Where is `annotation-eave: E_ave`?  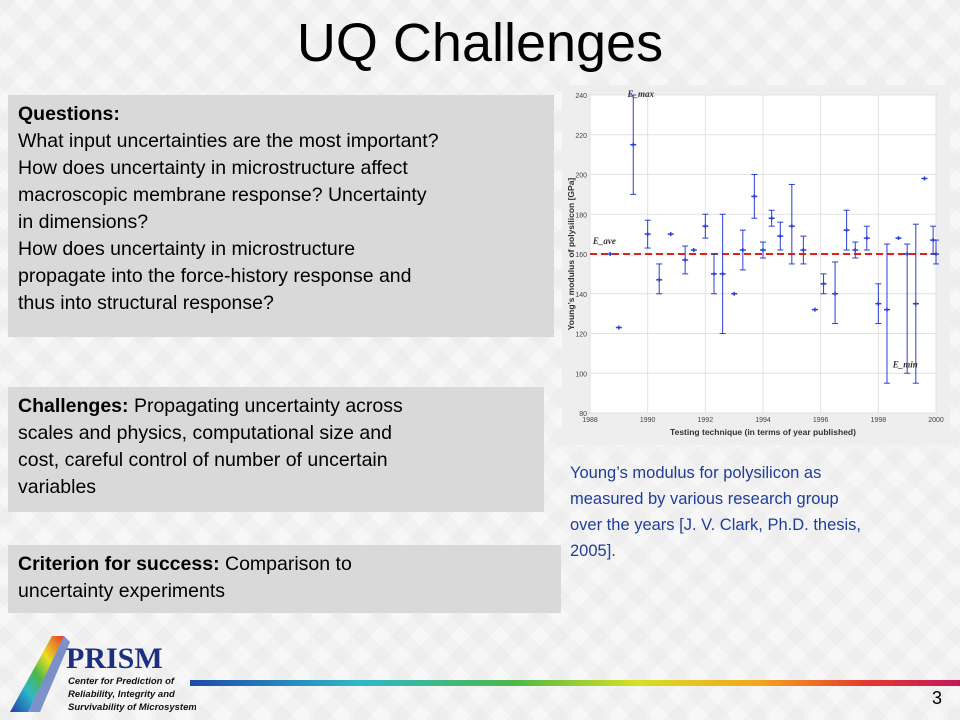 annotation-eave: E_ave is located at coordinates (604, 241).